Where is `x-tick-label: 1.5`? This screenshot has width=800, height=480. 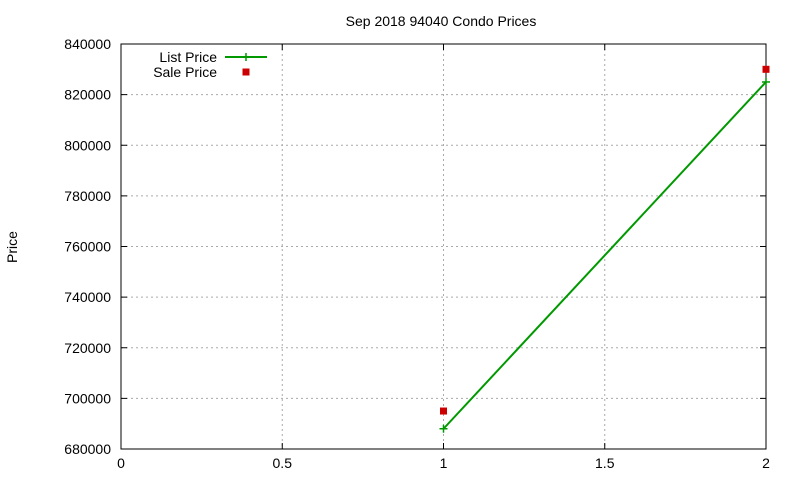 x-tick-label: 1.5 is located at coordinates (605, 463).